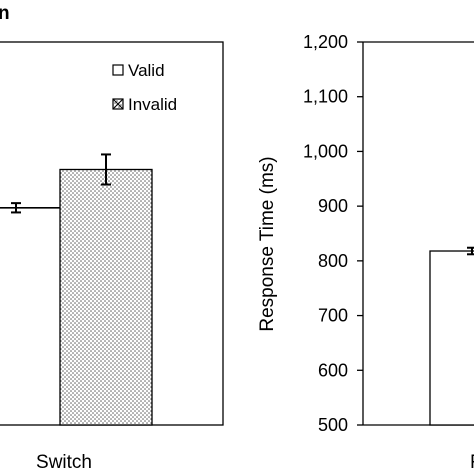  Describe the element at coordinates (267, 243) in the screenshot. I see `y-axis-title: Response Time (ms)` at that location.